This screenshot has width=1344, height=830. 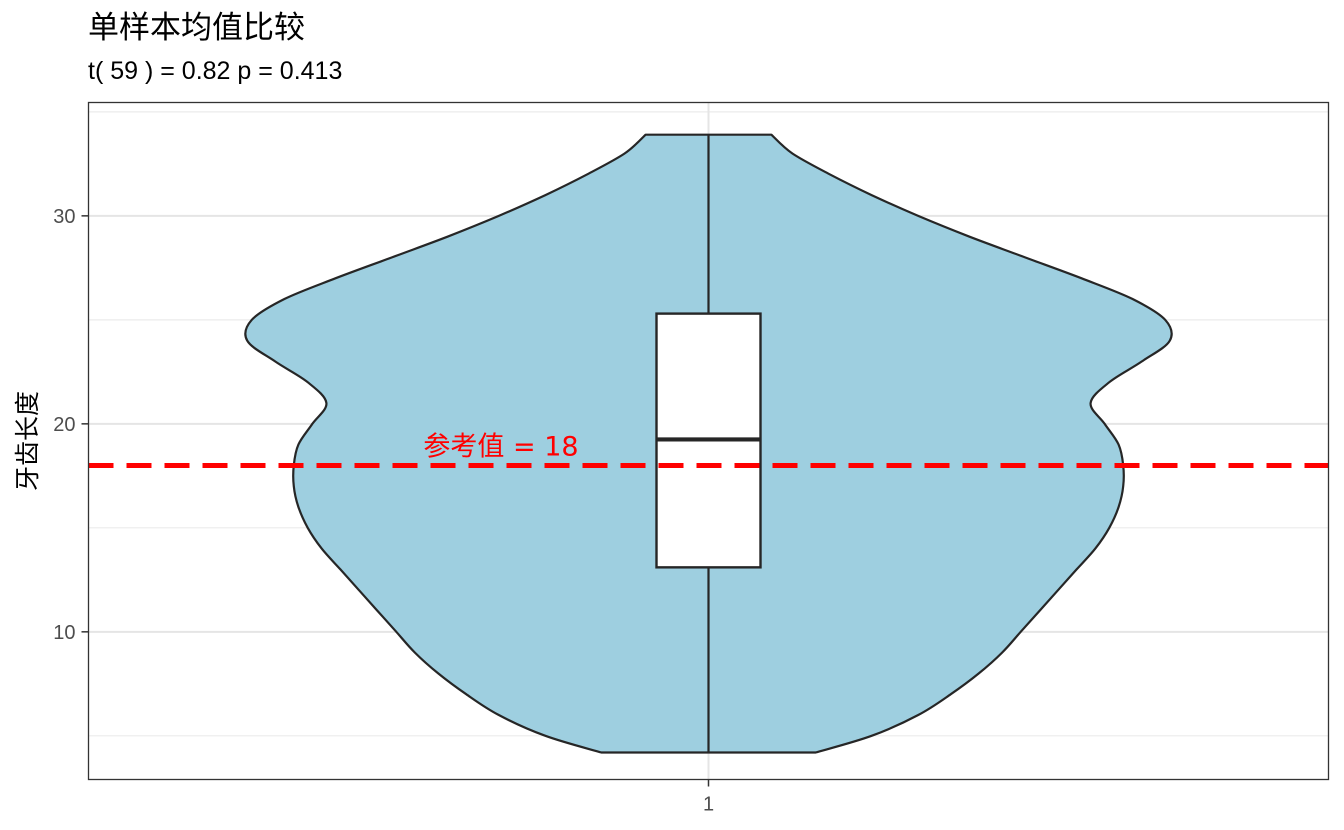 What do you see at coordinates (64, 217) in the screenshot?
I see `y-tick-label: 30` at bounding box center [64, 217].